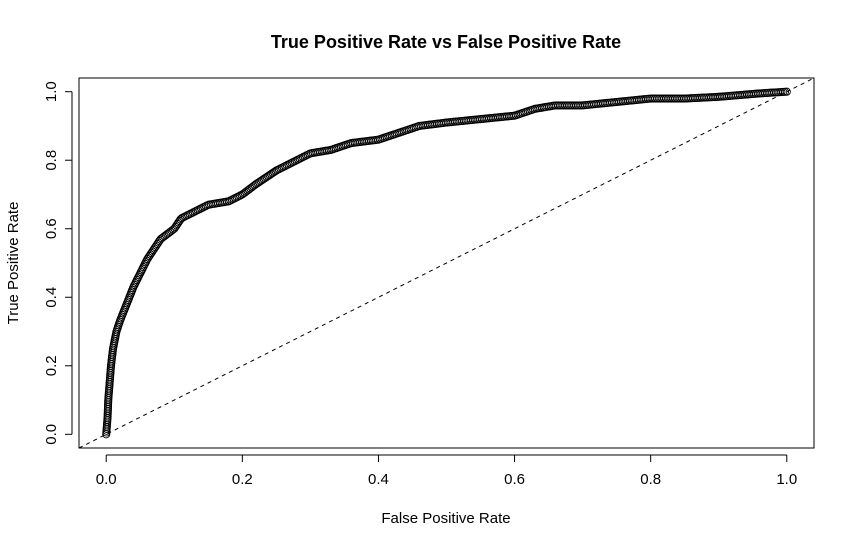 The width and height of the screenshot is (855, 547). Describe the element at coordinates (51, 365) in the screenshot. I see `y-tick-label: 0.2` at that location.